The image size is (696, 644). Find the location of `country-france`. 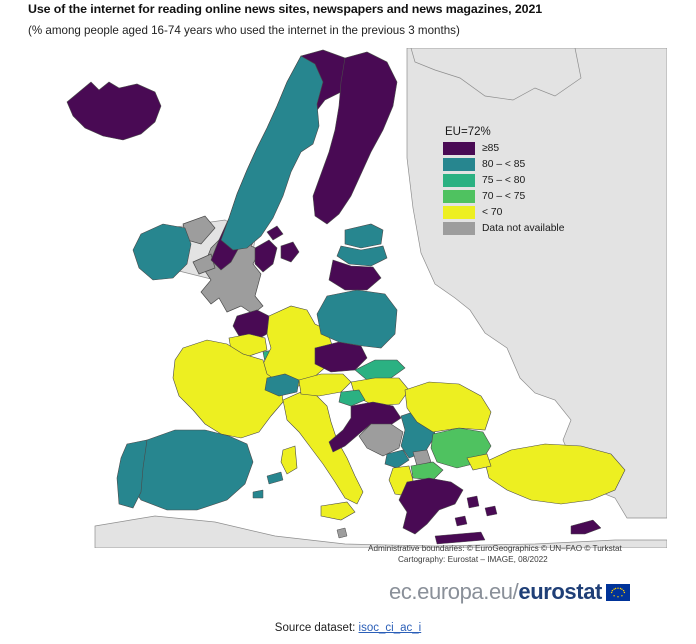

country-france is located at coordinates (228, 389).